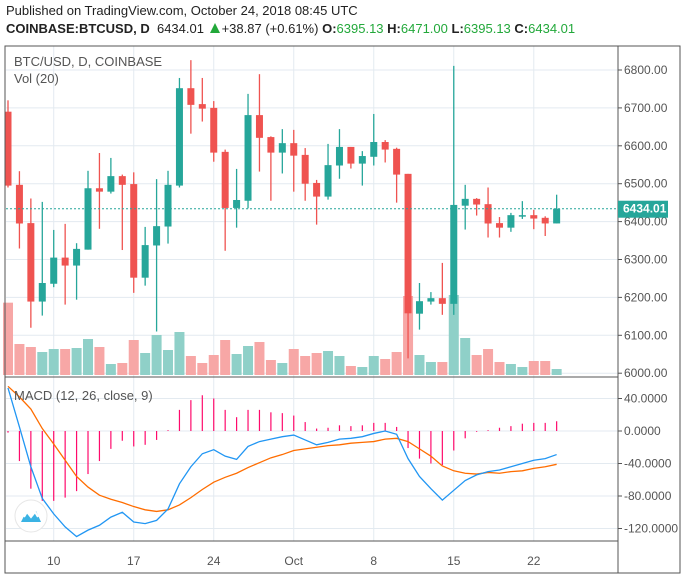  I want to click on date-tick-label: 8, so click(373, 561).